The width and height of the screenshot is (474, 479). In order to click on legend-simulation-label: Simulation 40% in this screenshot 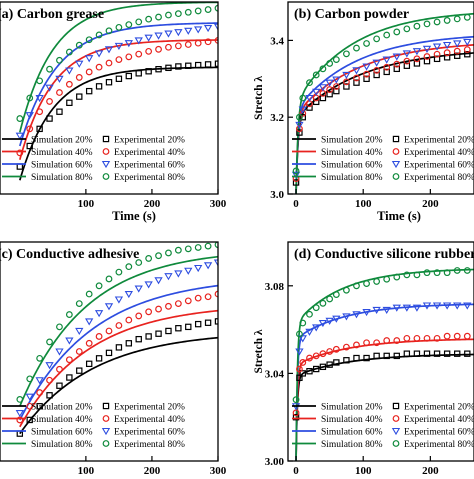, I will do `click(352, 420)`.